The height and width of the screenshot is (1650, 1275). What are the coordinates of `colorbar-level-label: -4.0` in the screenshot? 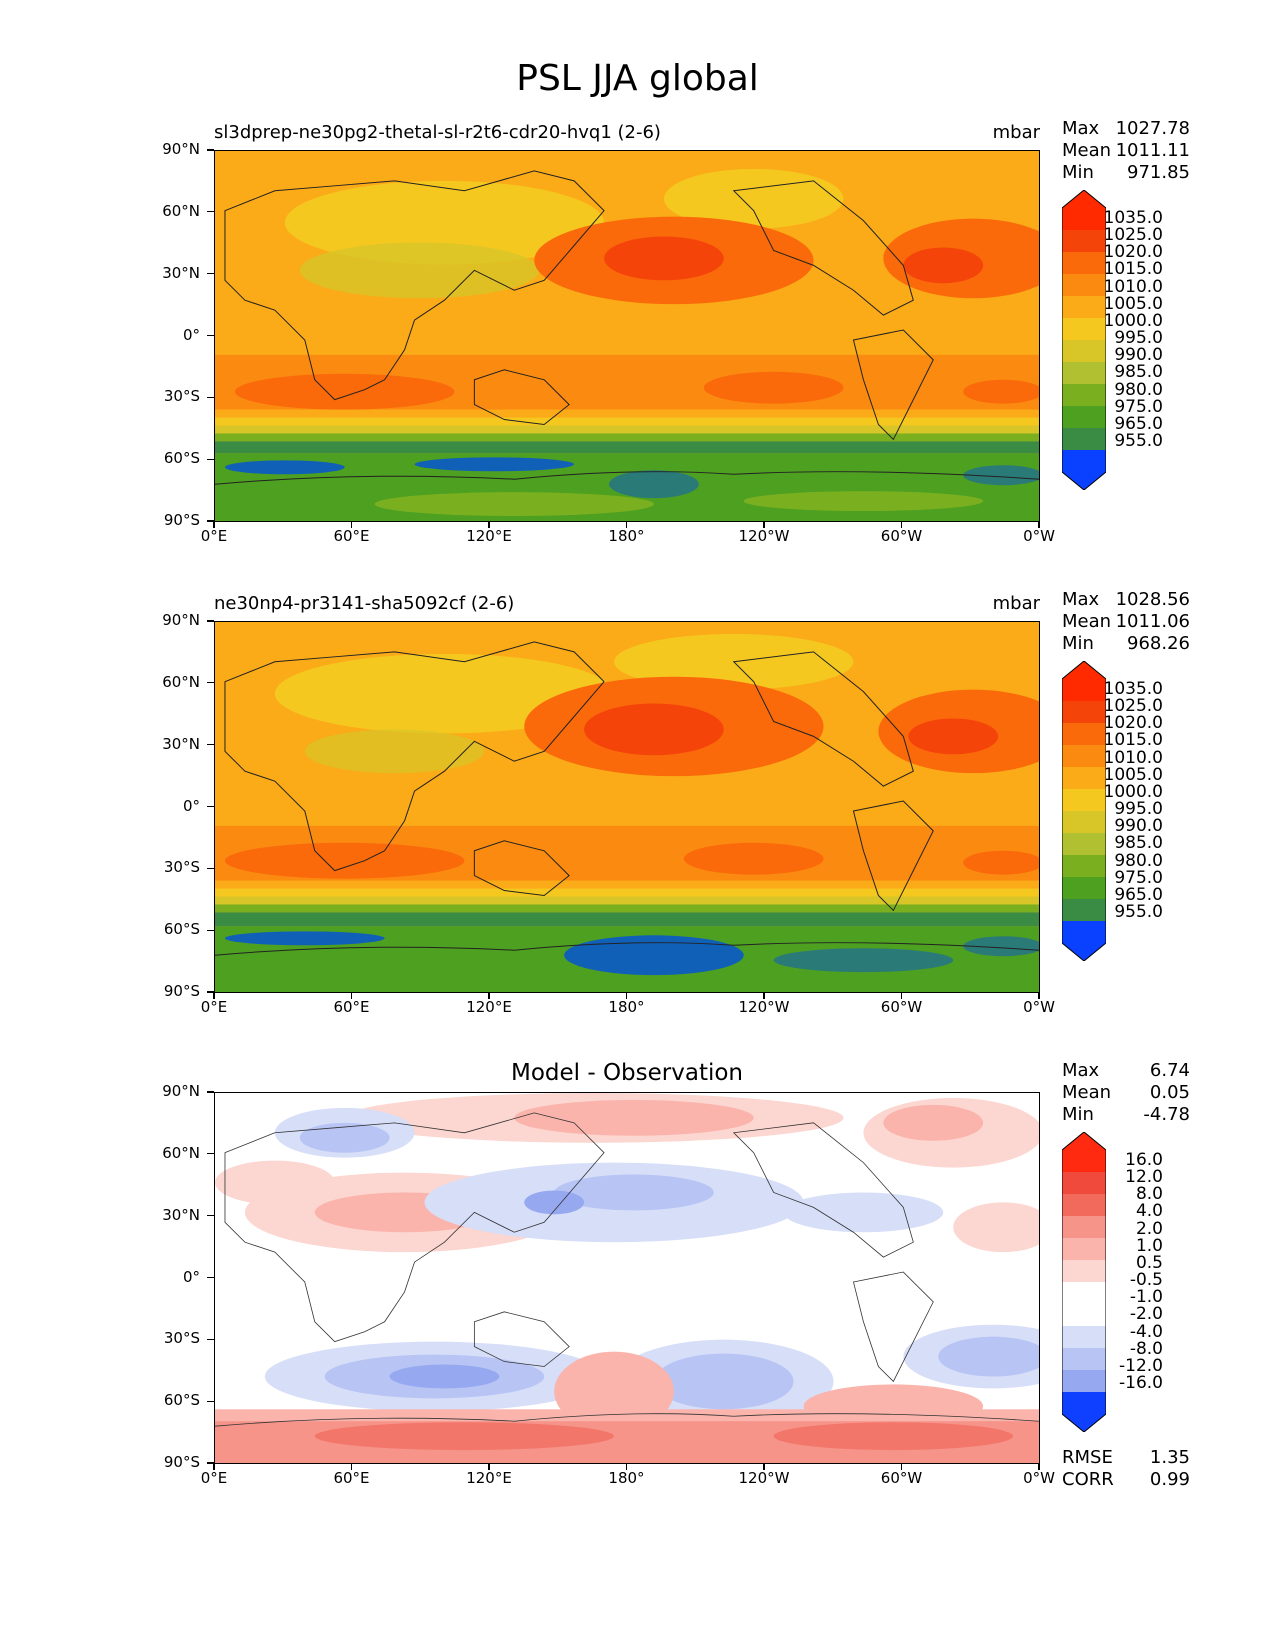 It's located at (1146, 1331).